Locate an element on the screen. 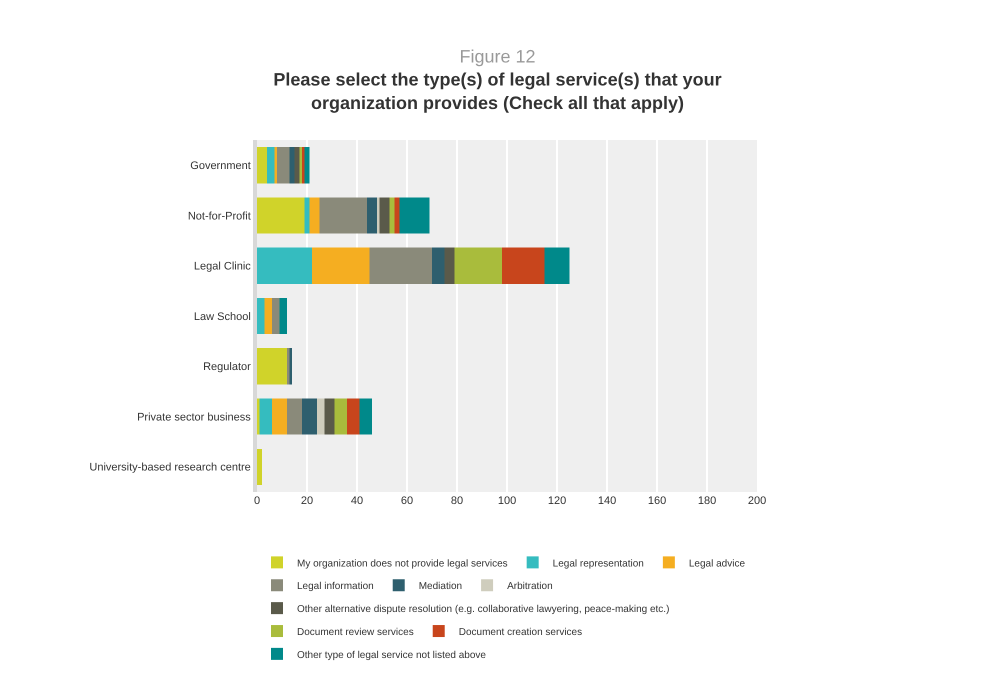 The height and width of the screenshot is (692, 995). legend-label: Other type of legal service not listed above is located at coordinates (391, 655).